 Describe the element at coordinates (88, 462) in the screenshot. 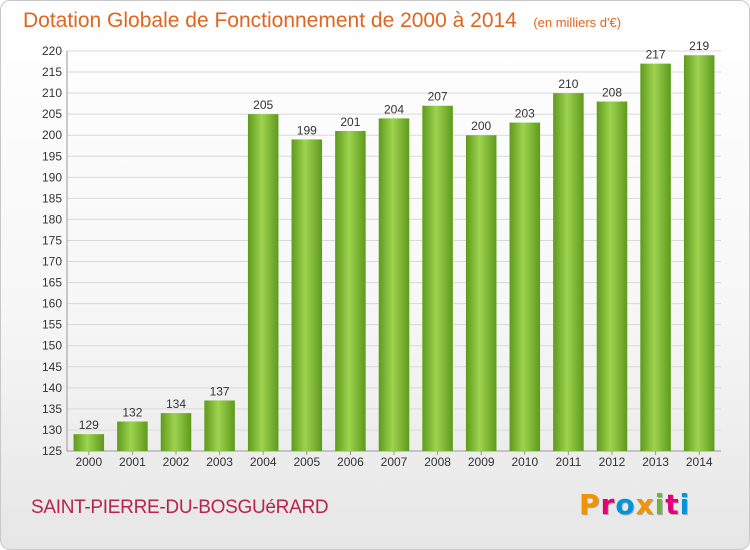

I see `x-tick-label: 2000` at that location.